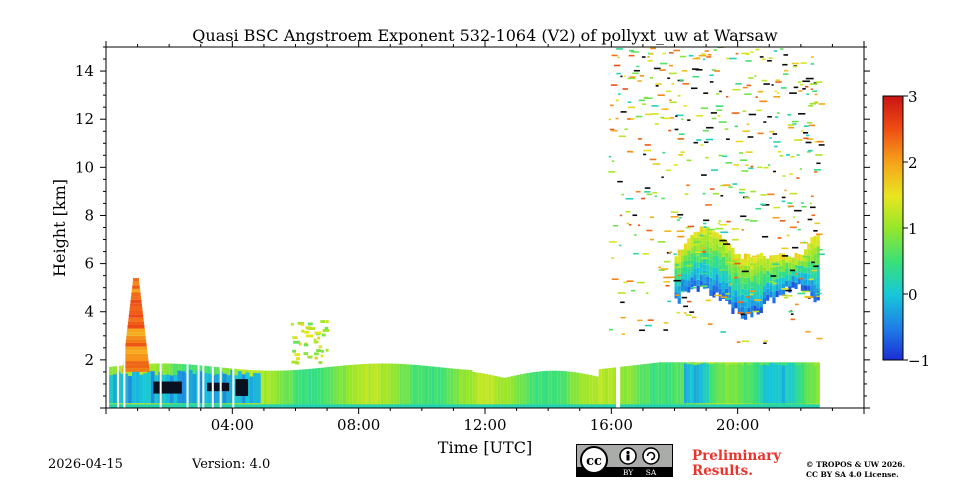 The image size is (960, 480). Describe the element at coordinates (484, 425) in the screenshot. I see `x-tick-label: 12:00` at that location.